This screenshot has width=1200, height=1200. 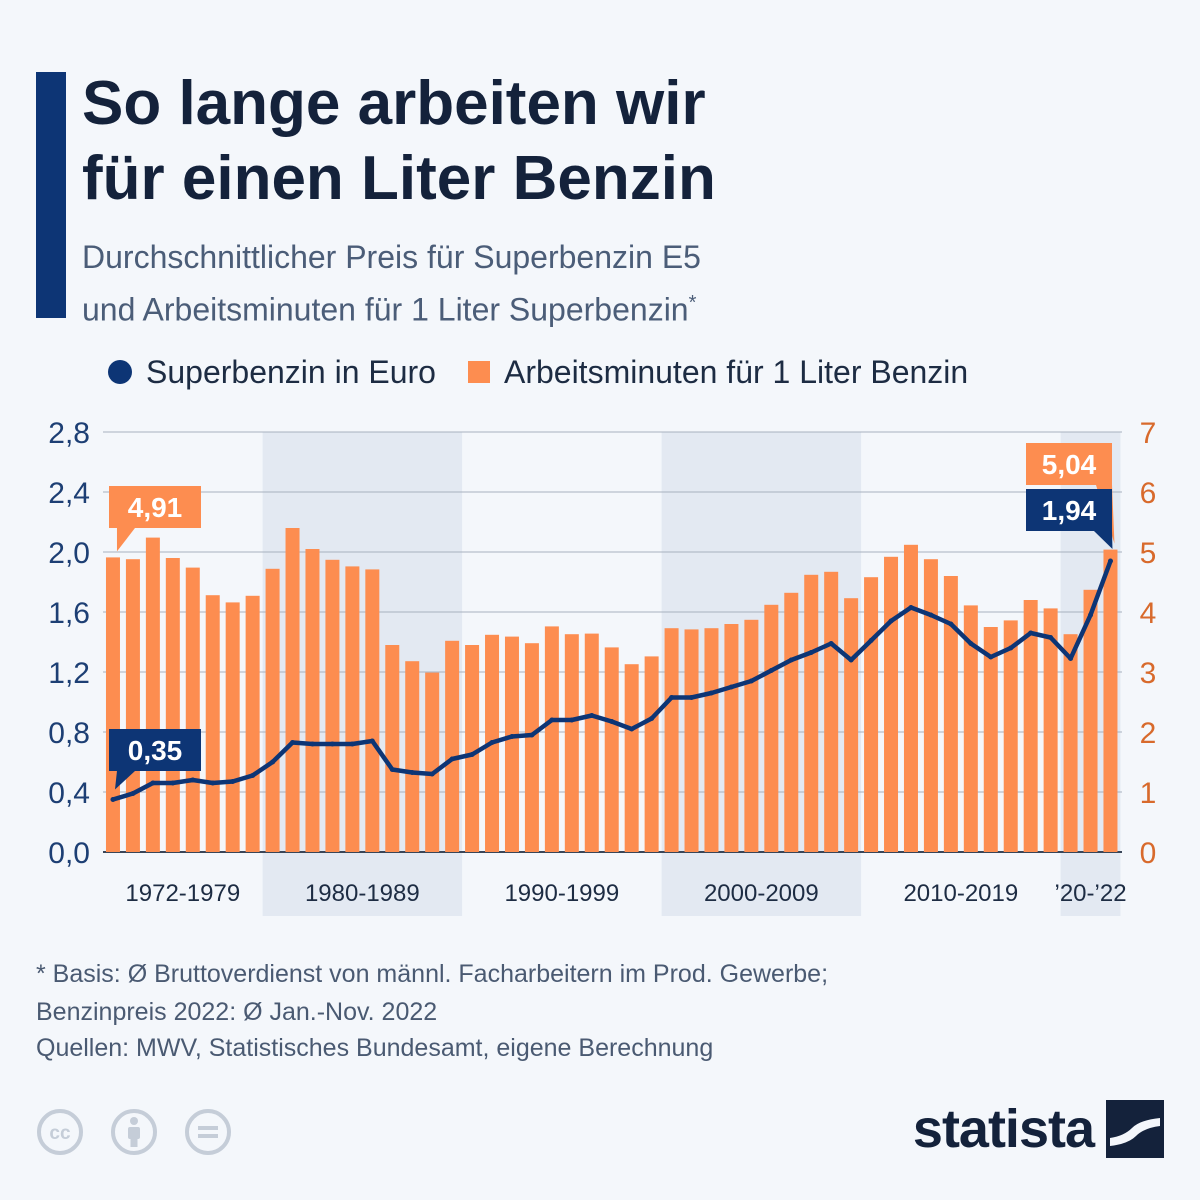 I want to click on price-point-2019, so click(x=1051, y=637).